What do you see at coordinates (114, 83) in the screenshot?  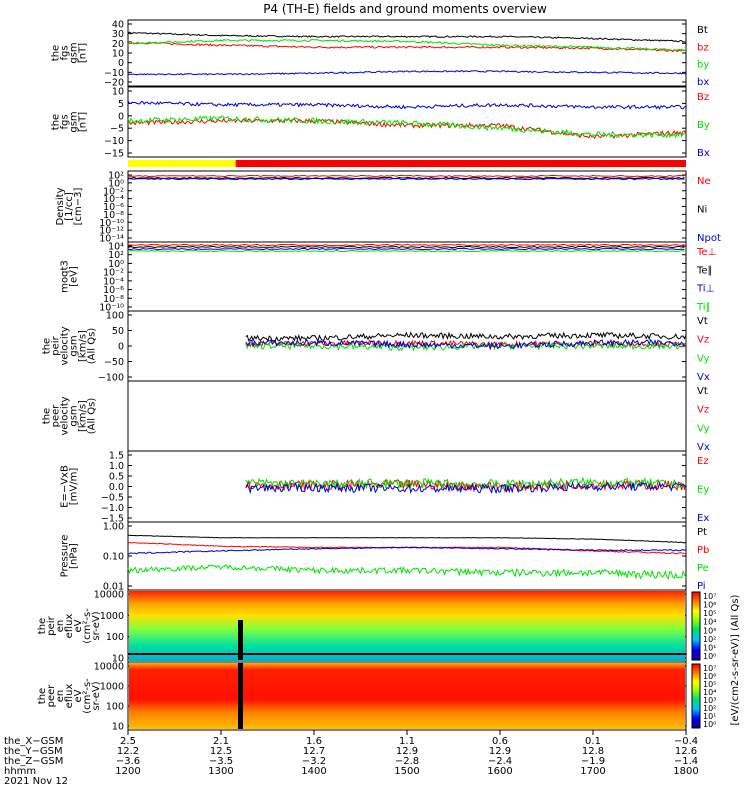 I see `y-tick-label: −20` at bounding box center [114, 83].